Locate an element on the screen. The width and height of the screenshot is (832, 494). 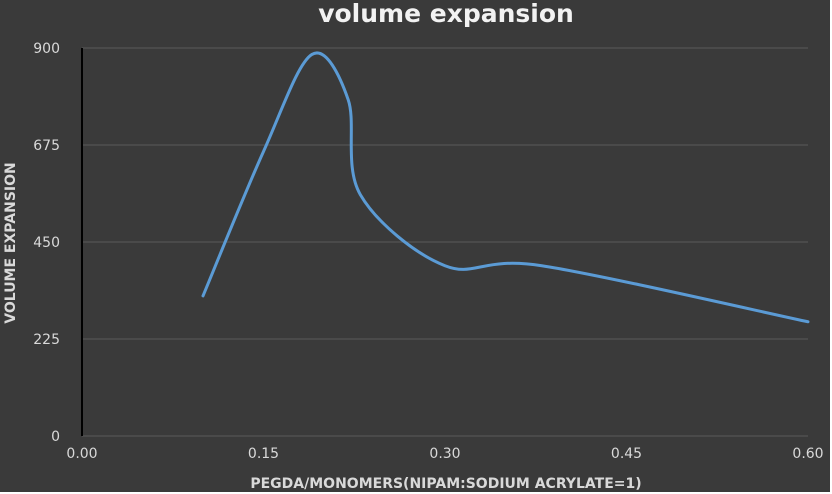
x-tick-label: 0.15 is located at coordinates (263, 454).